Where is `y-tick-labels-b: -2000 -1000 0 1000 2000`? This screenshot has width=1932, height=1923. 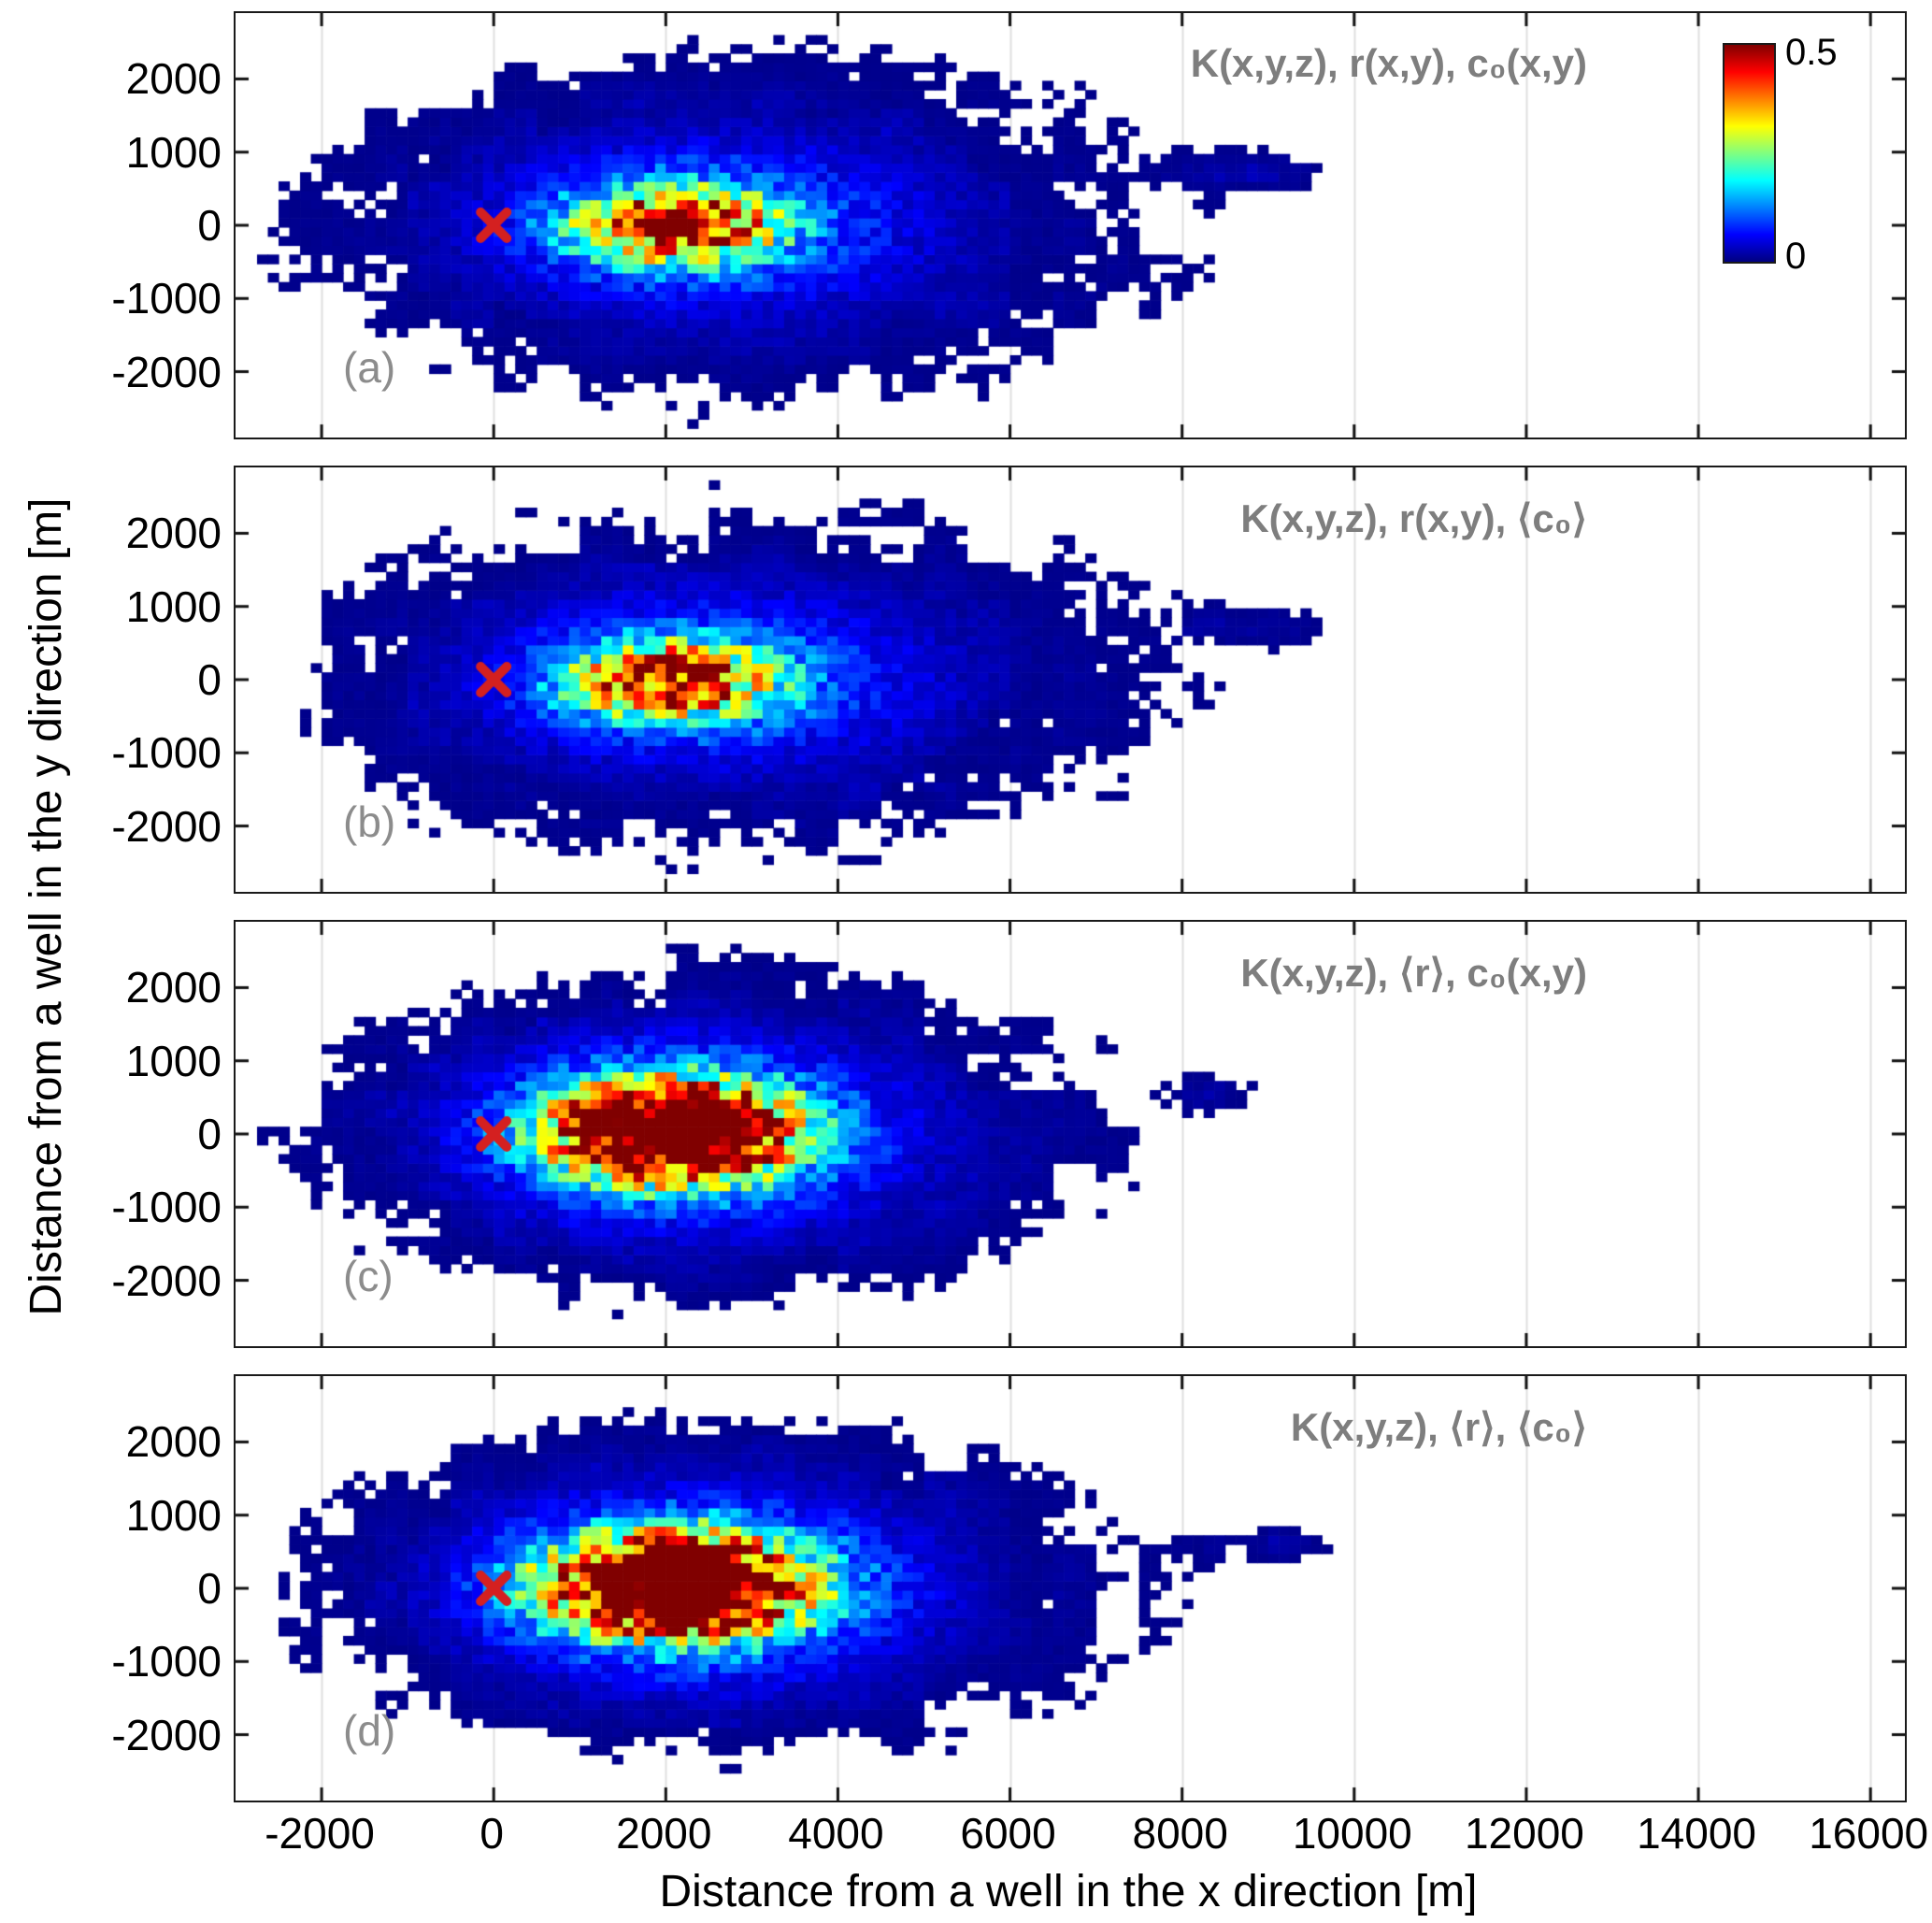 y-tick-labels-b: -2000 -1000 0 1000 2000 is located at coordinates (133, 679).